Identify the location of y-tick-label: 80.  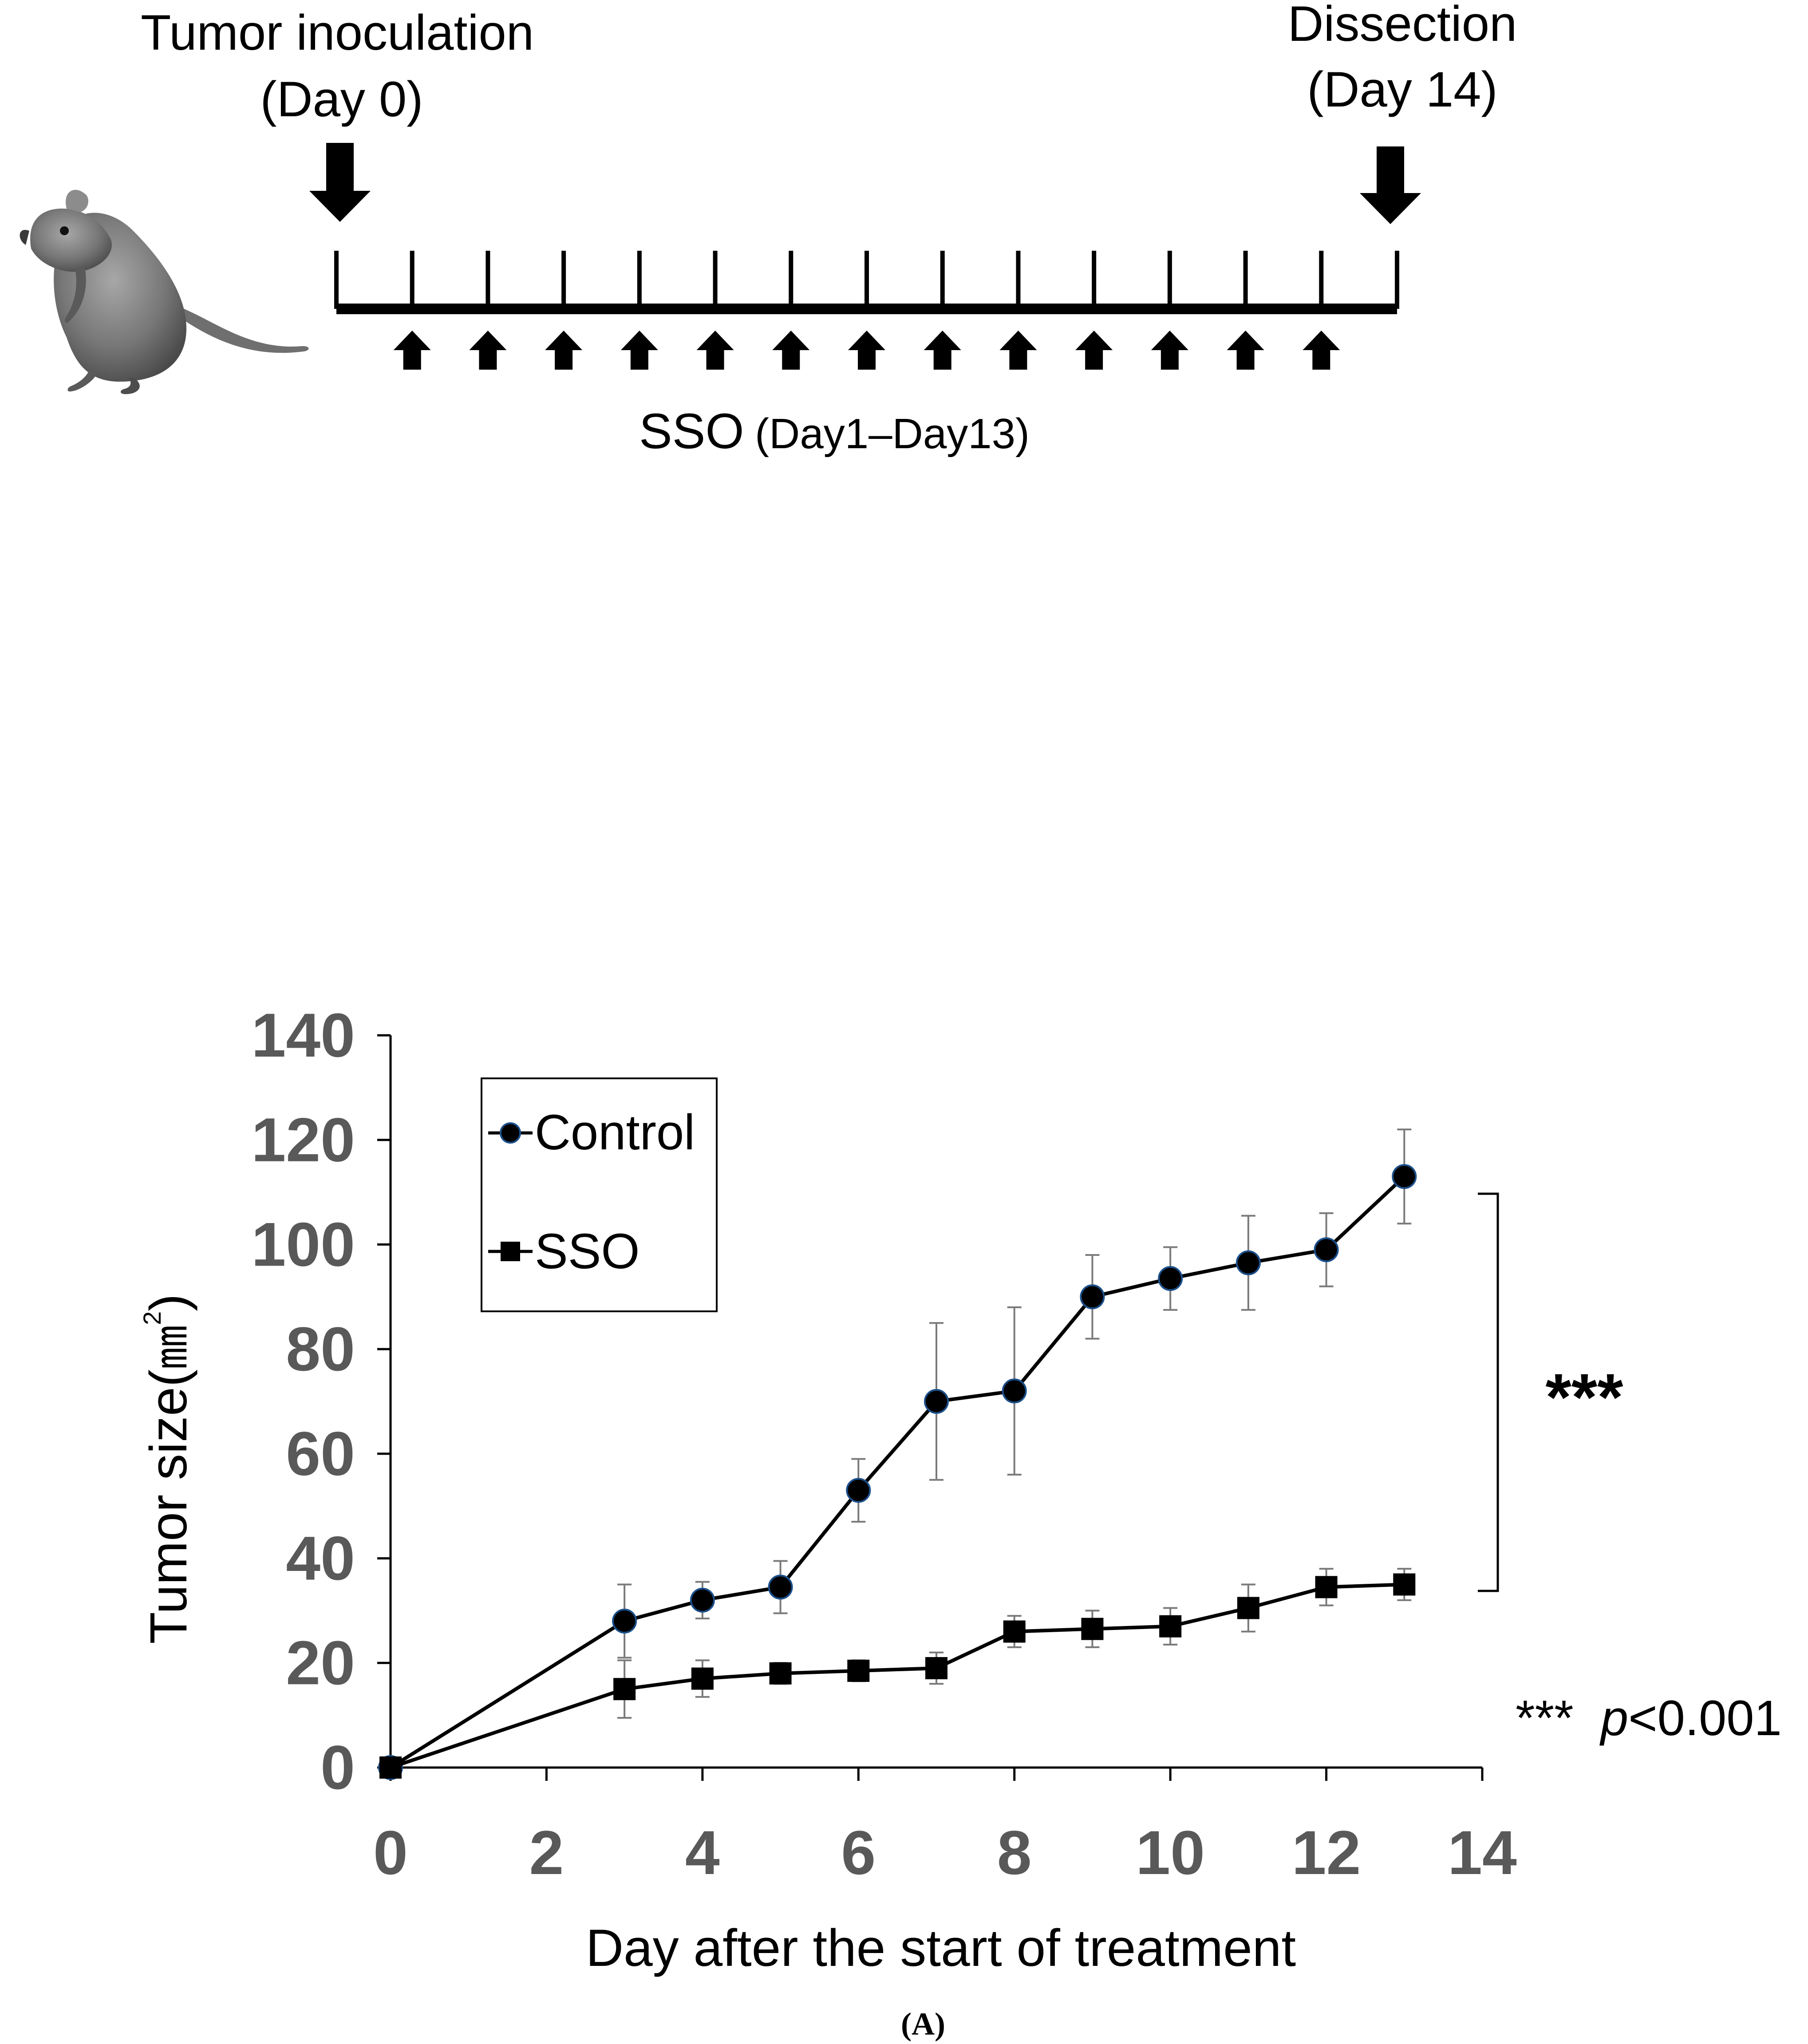
(320, 1349).